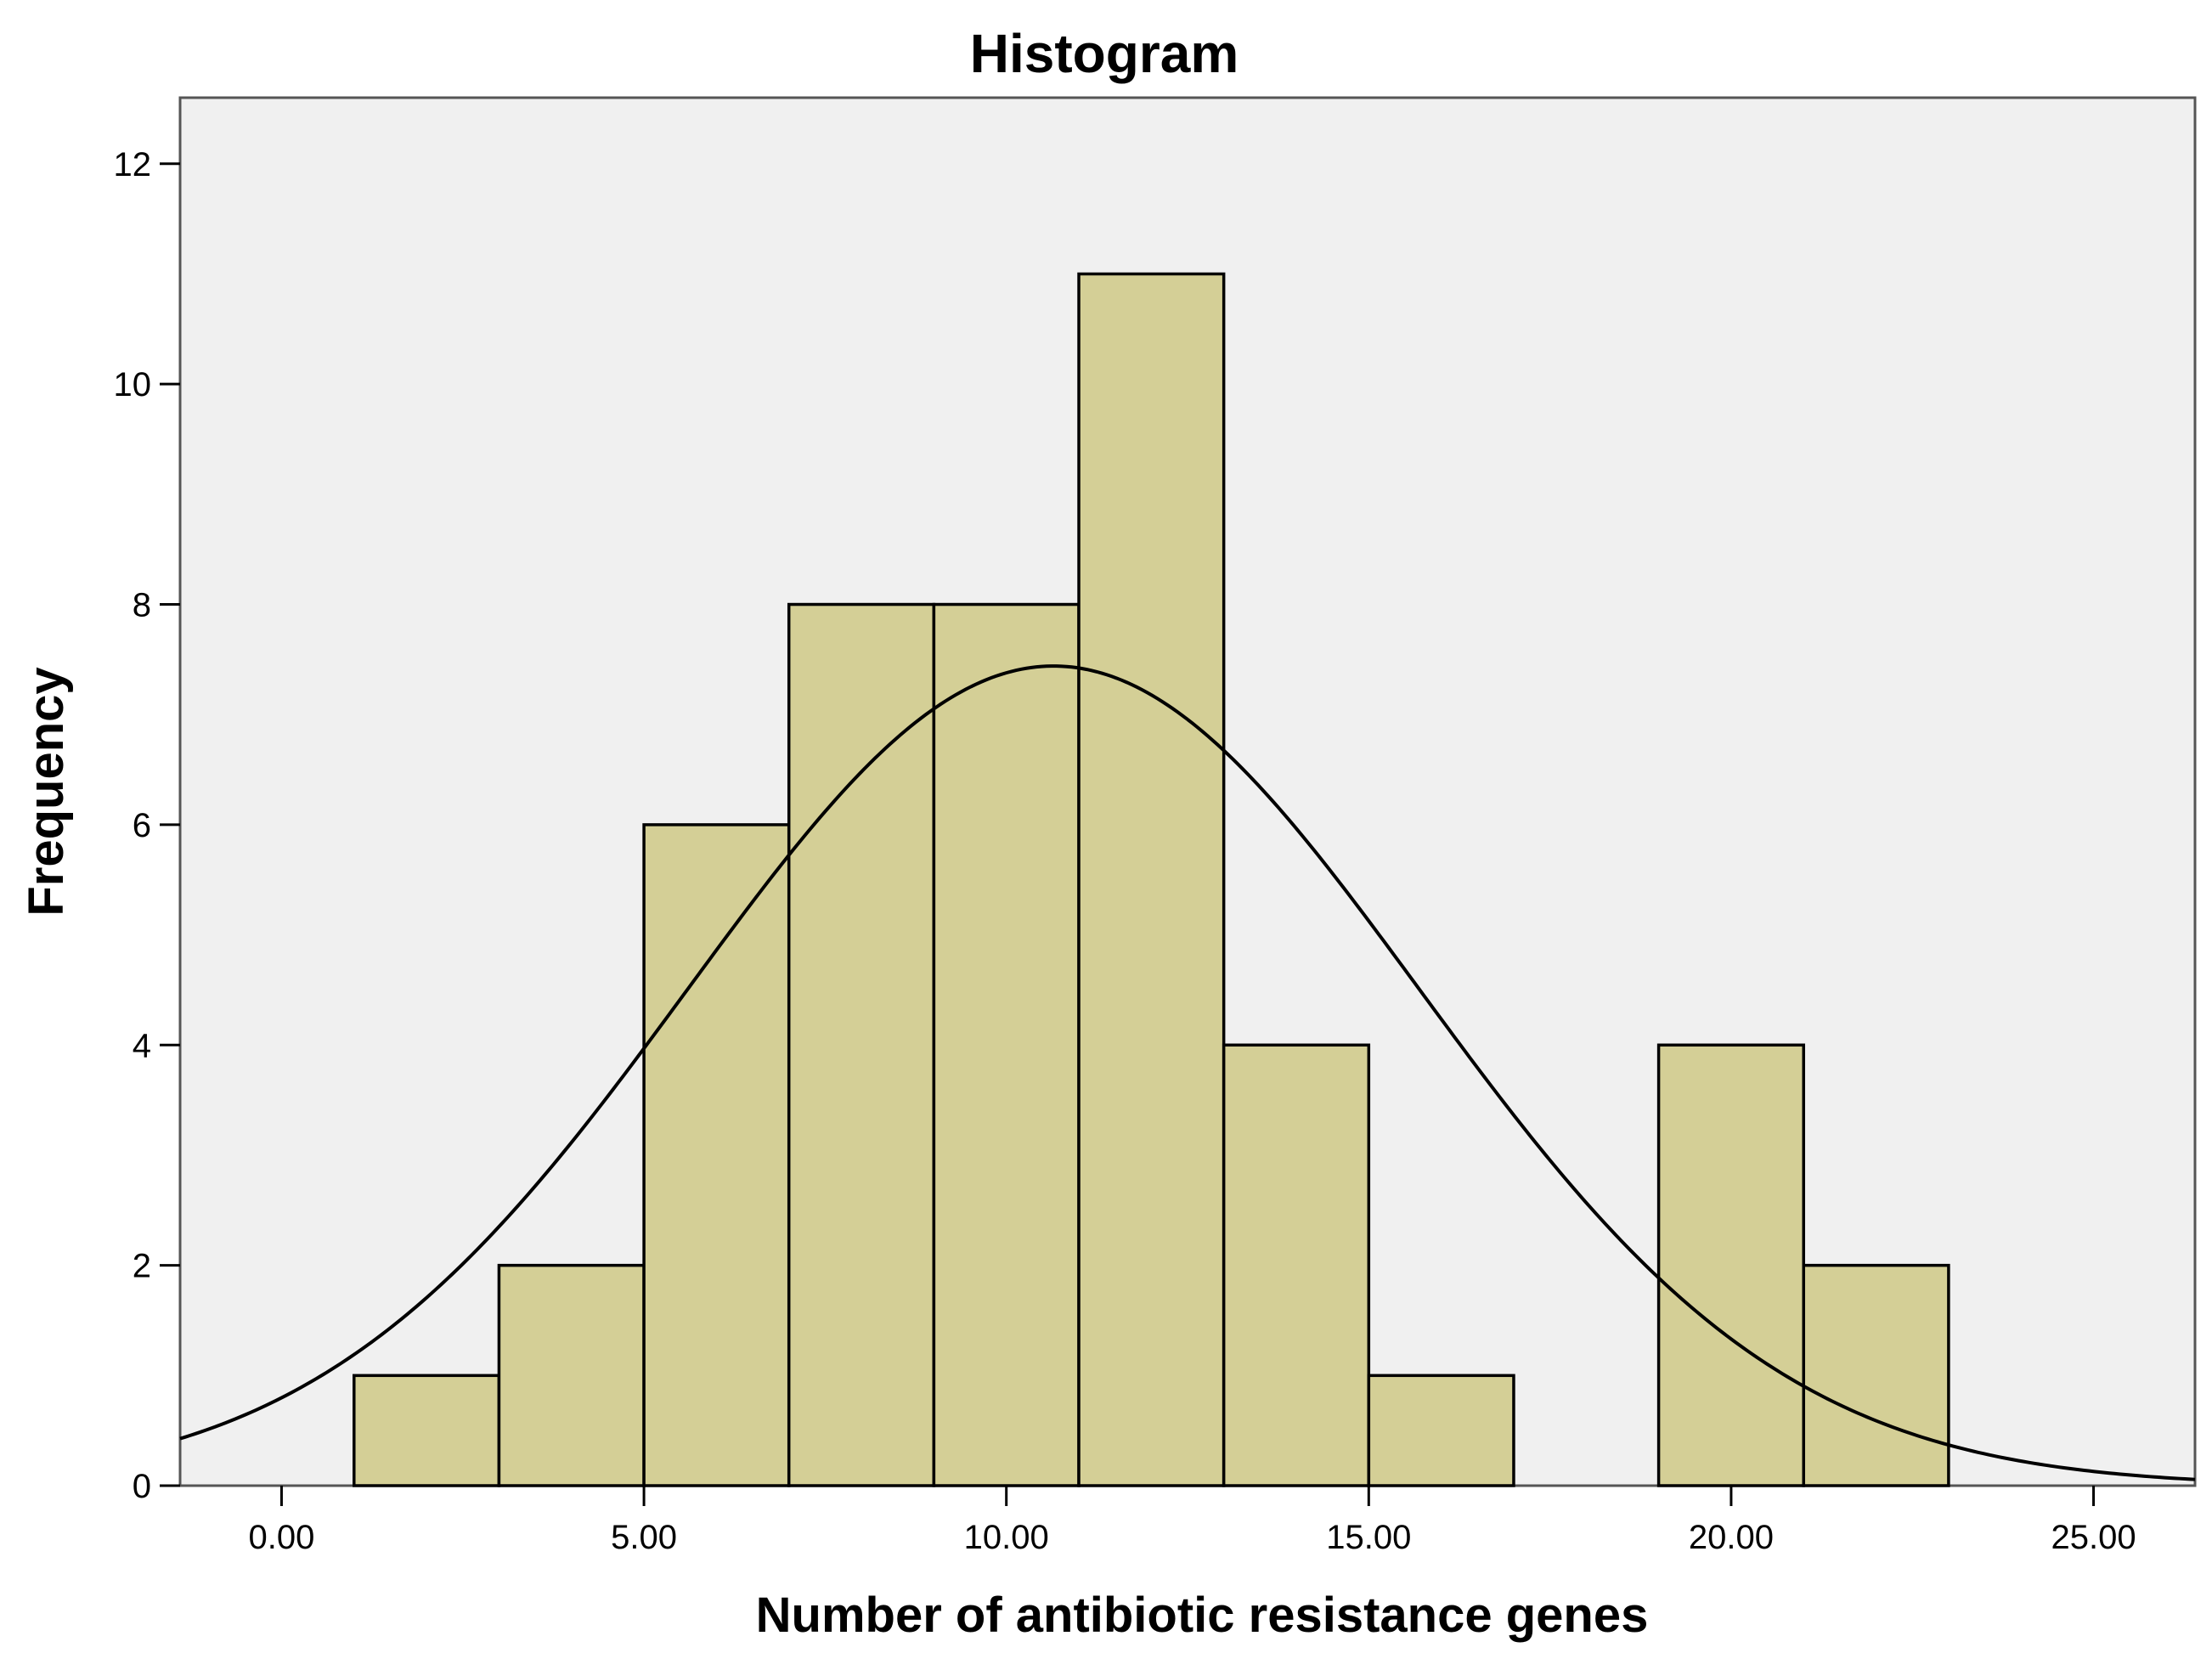  What do you see at coordinates (142, 605) in the screenshot?
I see `y-tick-label: 8` at bounding box center [142, 605].